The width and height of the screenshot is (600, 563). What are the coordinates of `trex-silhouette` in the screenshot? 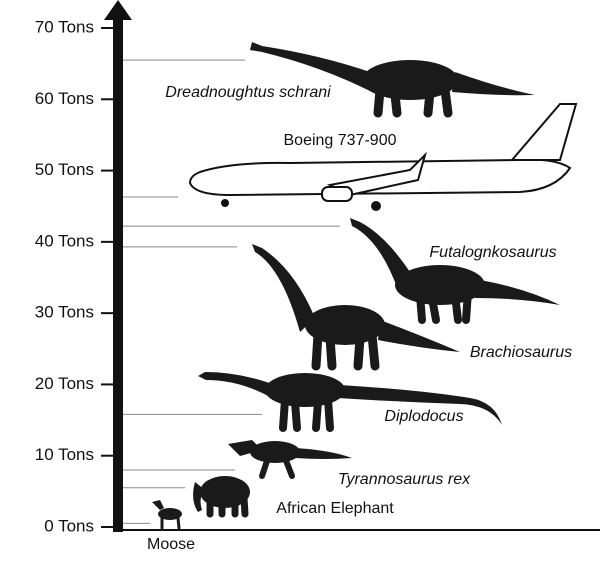 It's located at (290, 459).